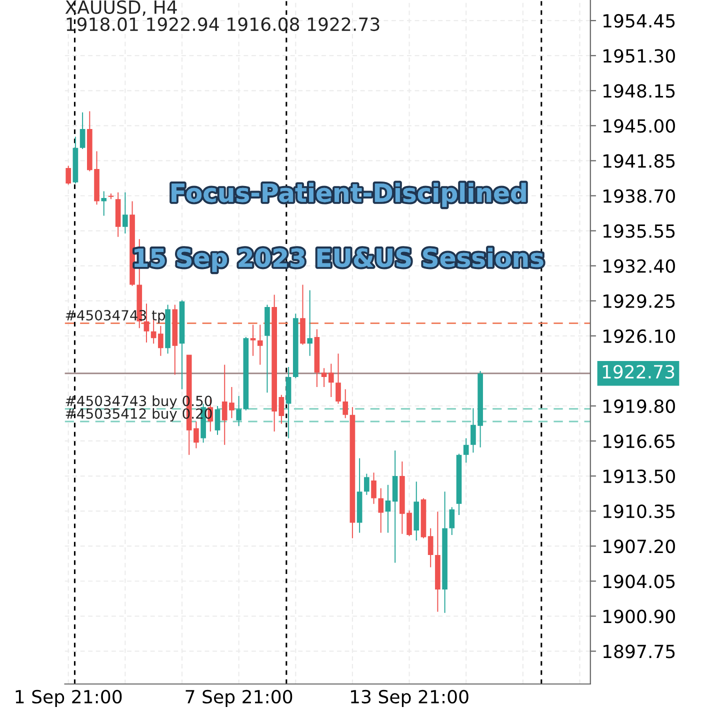  Describe the element at coordinates (639, 56) in the screenshot. I see `y-tick-label: 1951.30` at that location.